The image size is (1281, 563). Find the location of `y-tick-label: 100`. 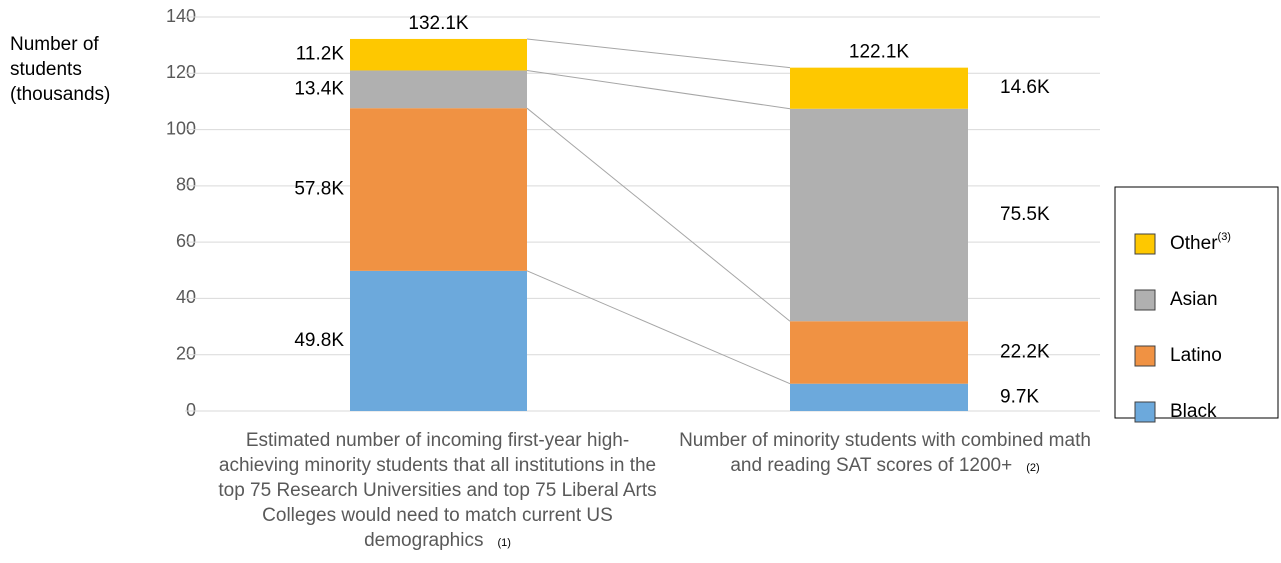

y-tick-label: 100 is located at coordinates (181, 128).